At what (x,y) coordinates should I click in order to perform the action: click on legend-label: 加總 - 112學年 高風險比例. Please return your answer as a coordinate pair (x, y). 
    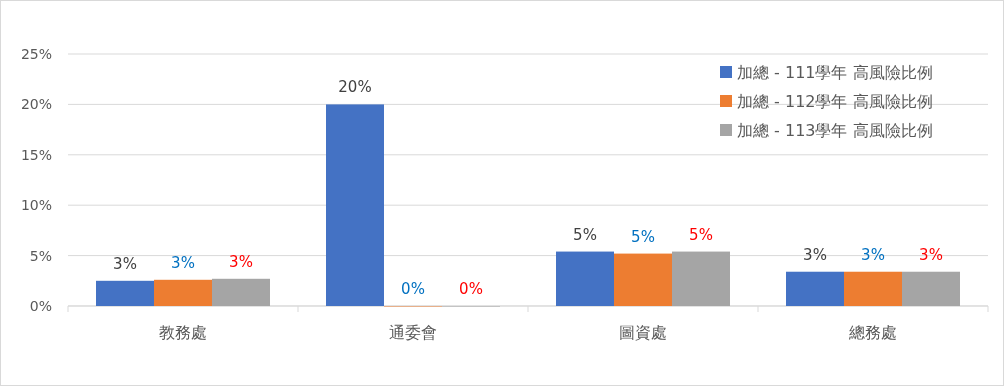
    Looking at the image, I should click on (835, 101).